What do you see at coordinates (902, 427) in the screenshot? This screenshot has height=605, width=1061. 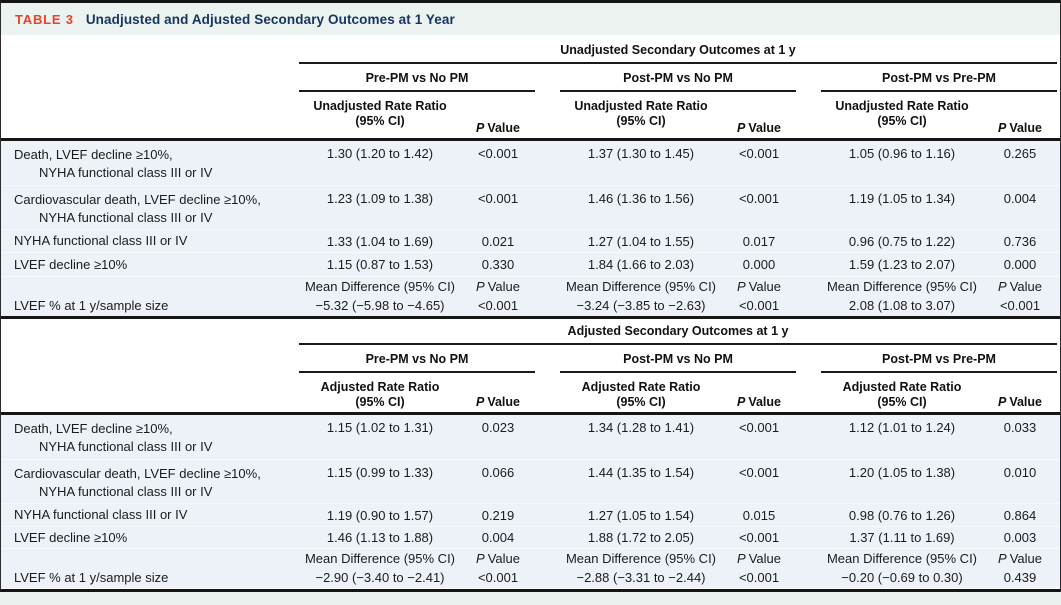 I see `rate-ratio-value: 1.12 (1.01 to 1.24)` at bounding box center [902, 427].